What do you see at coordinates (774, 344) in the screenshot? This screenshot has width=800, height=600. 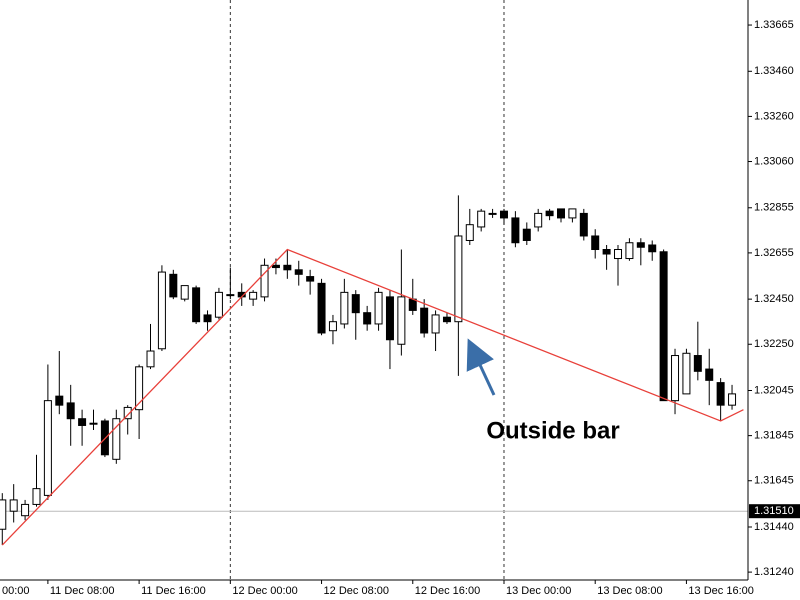 I see `y-tick-label: 1.32250` at bounding box center [774, 344].